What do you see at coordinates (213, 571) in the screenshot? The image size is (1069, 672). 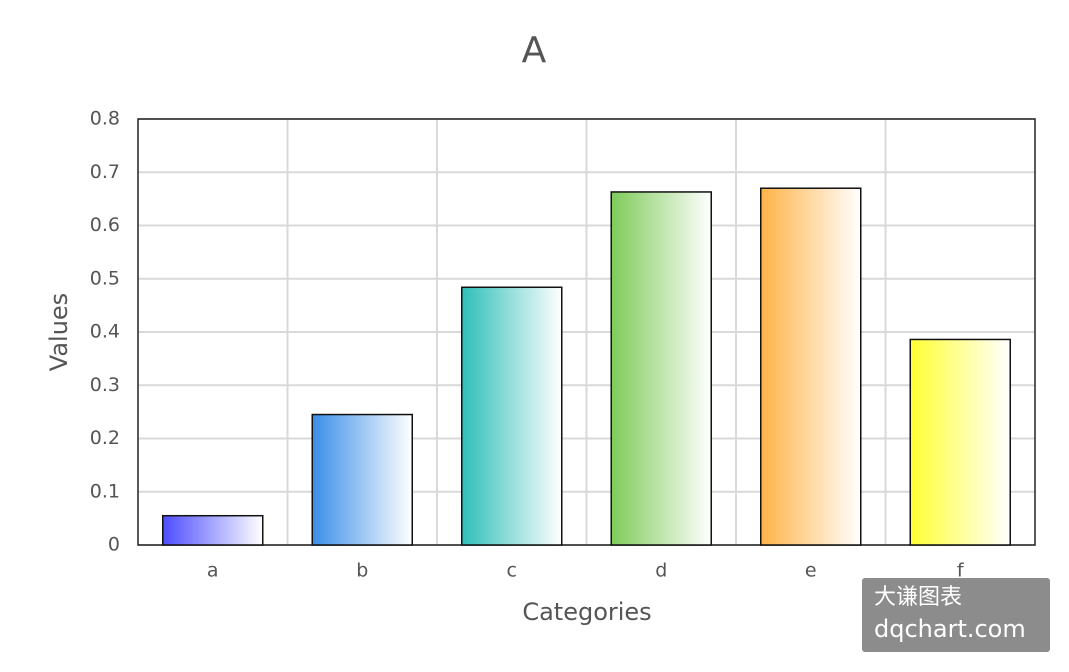 I see `x-tick-label: a` at bounding box center [213, 571].